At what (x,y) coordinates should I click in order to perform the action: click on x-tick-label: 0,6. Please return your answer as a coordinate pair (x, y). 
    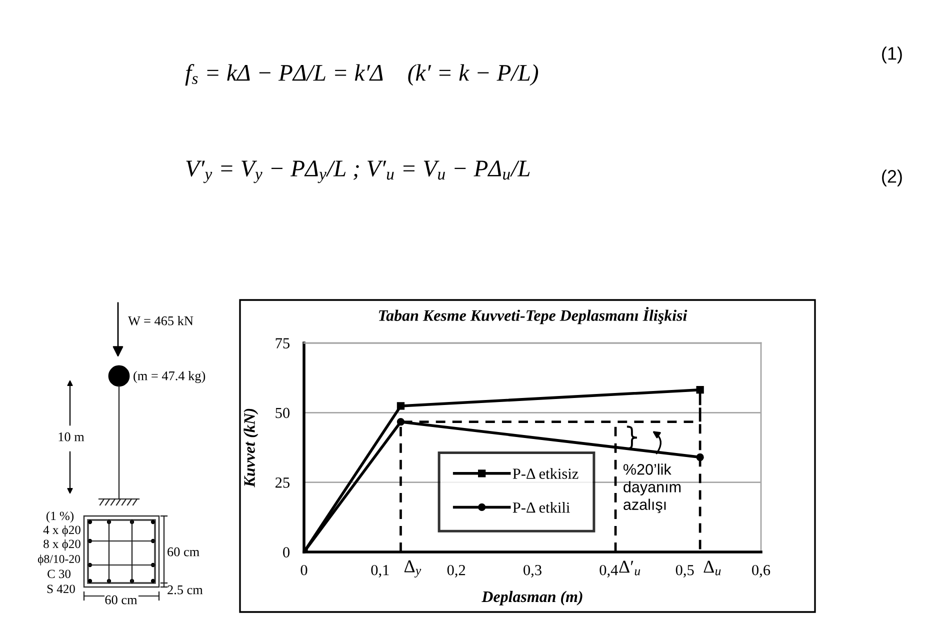
    Looking at the image, I should click on (761, 571).